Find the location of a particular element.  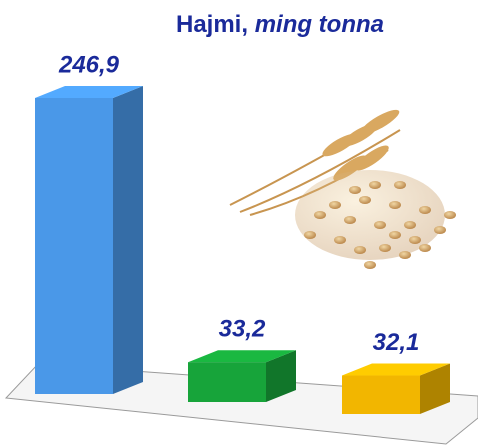

value-label: 32,1 is located at coordinates (396, 342).